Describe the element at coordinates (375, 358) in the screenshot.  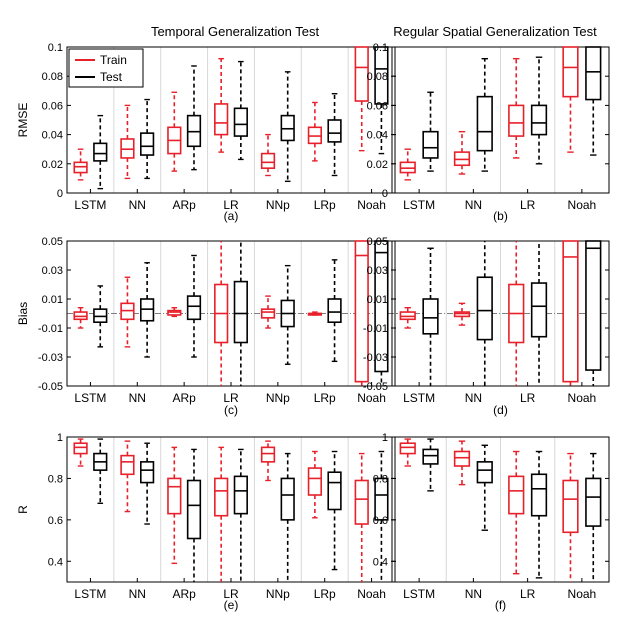
I see `y-tick-label: -0.03` at that location.